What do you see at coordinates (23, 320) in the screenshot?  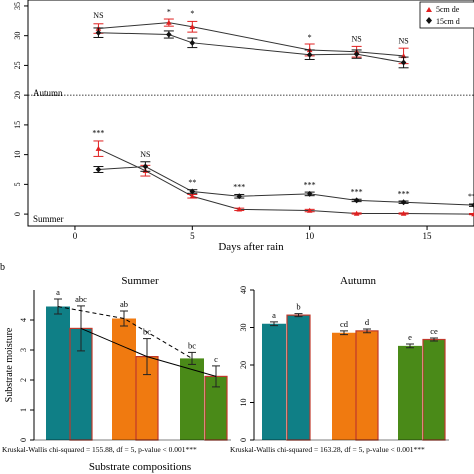 I see `y-tick-label: 4` at bounding box center [23, 320].